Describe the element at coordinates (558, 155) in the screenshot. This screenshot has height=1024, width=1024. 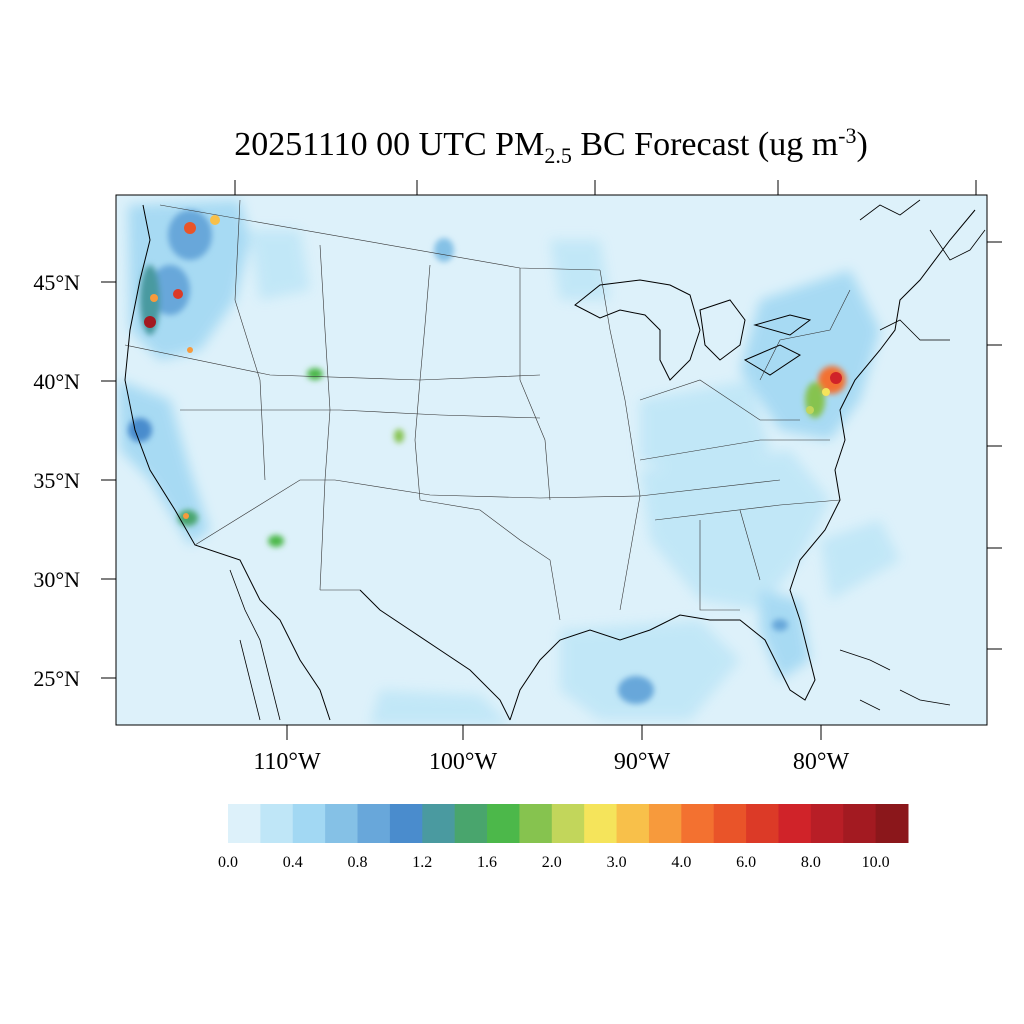
I see `title-subscript: 2.5` at that location.